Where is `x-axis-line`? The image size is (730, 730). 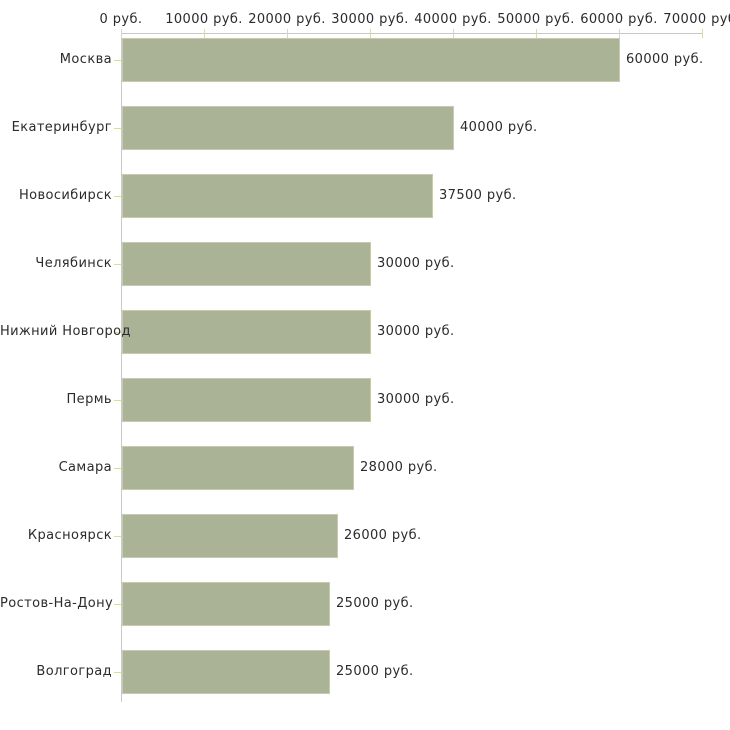
x-axis-line is located at coordinates (411, 33).